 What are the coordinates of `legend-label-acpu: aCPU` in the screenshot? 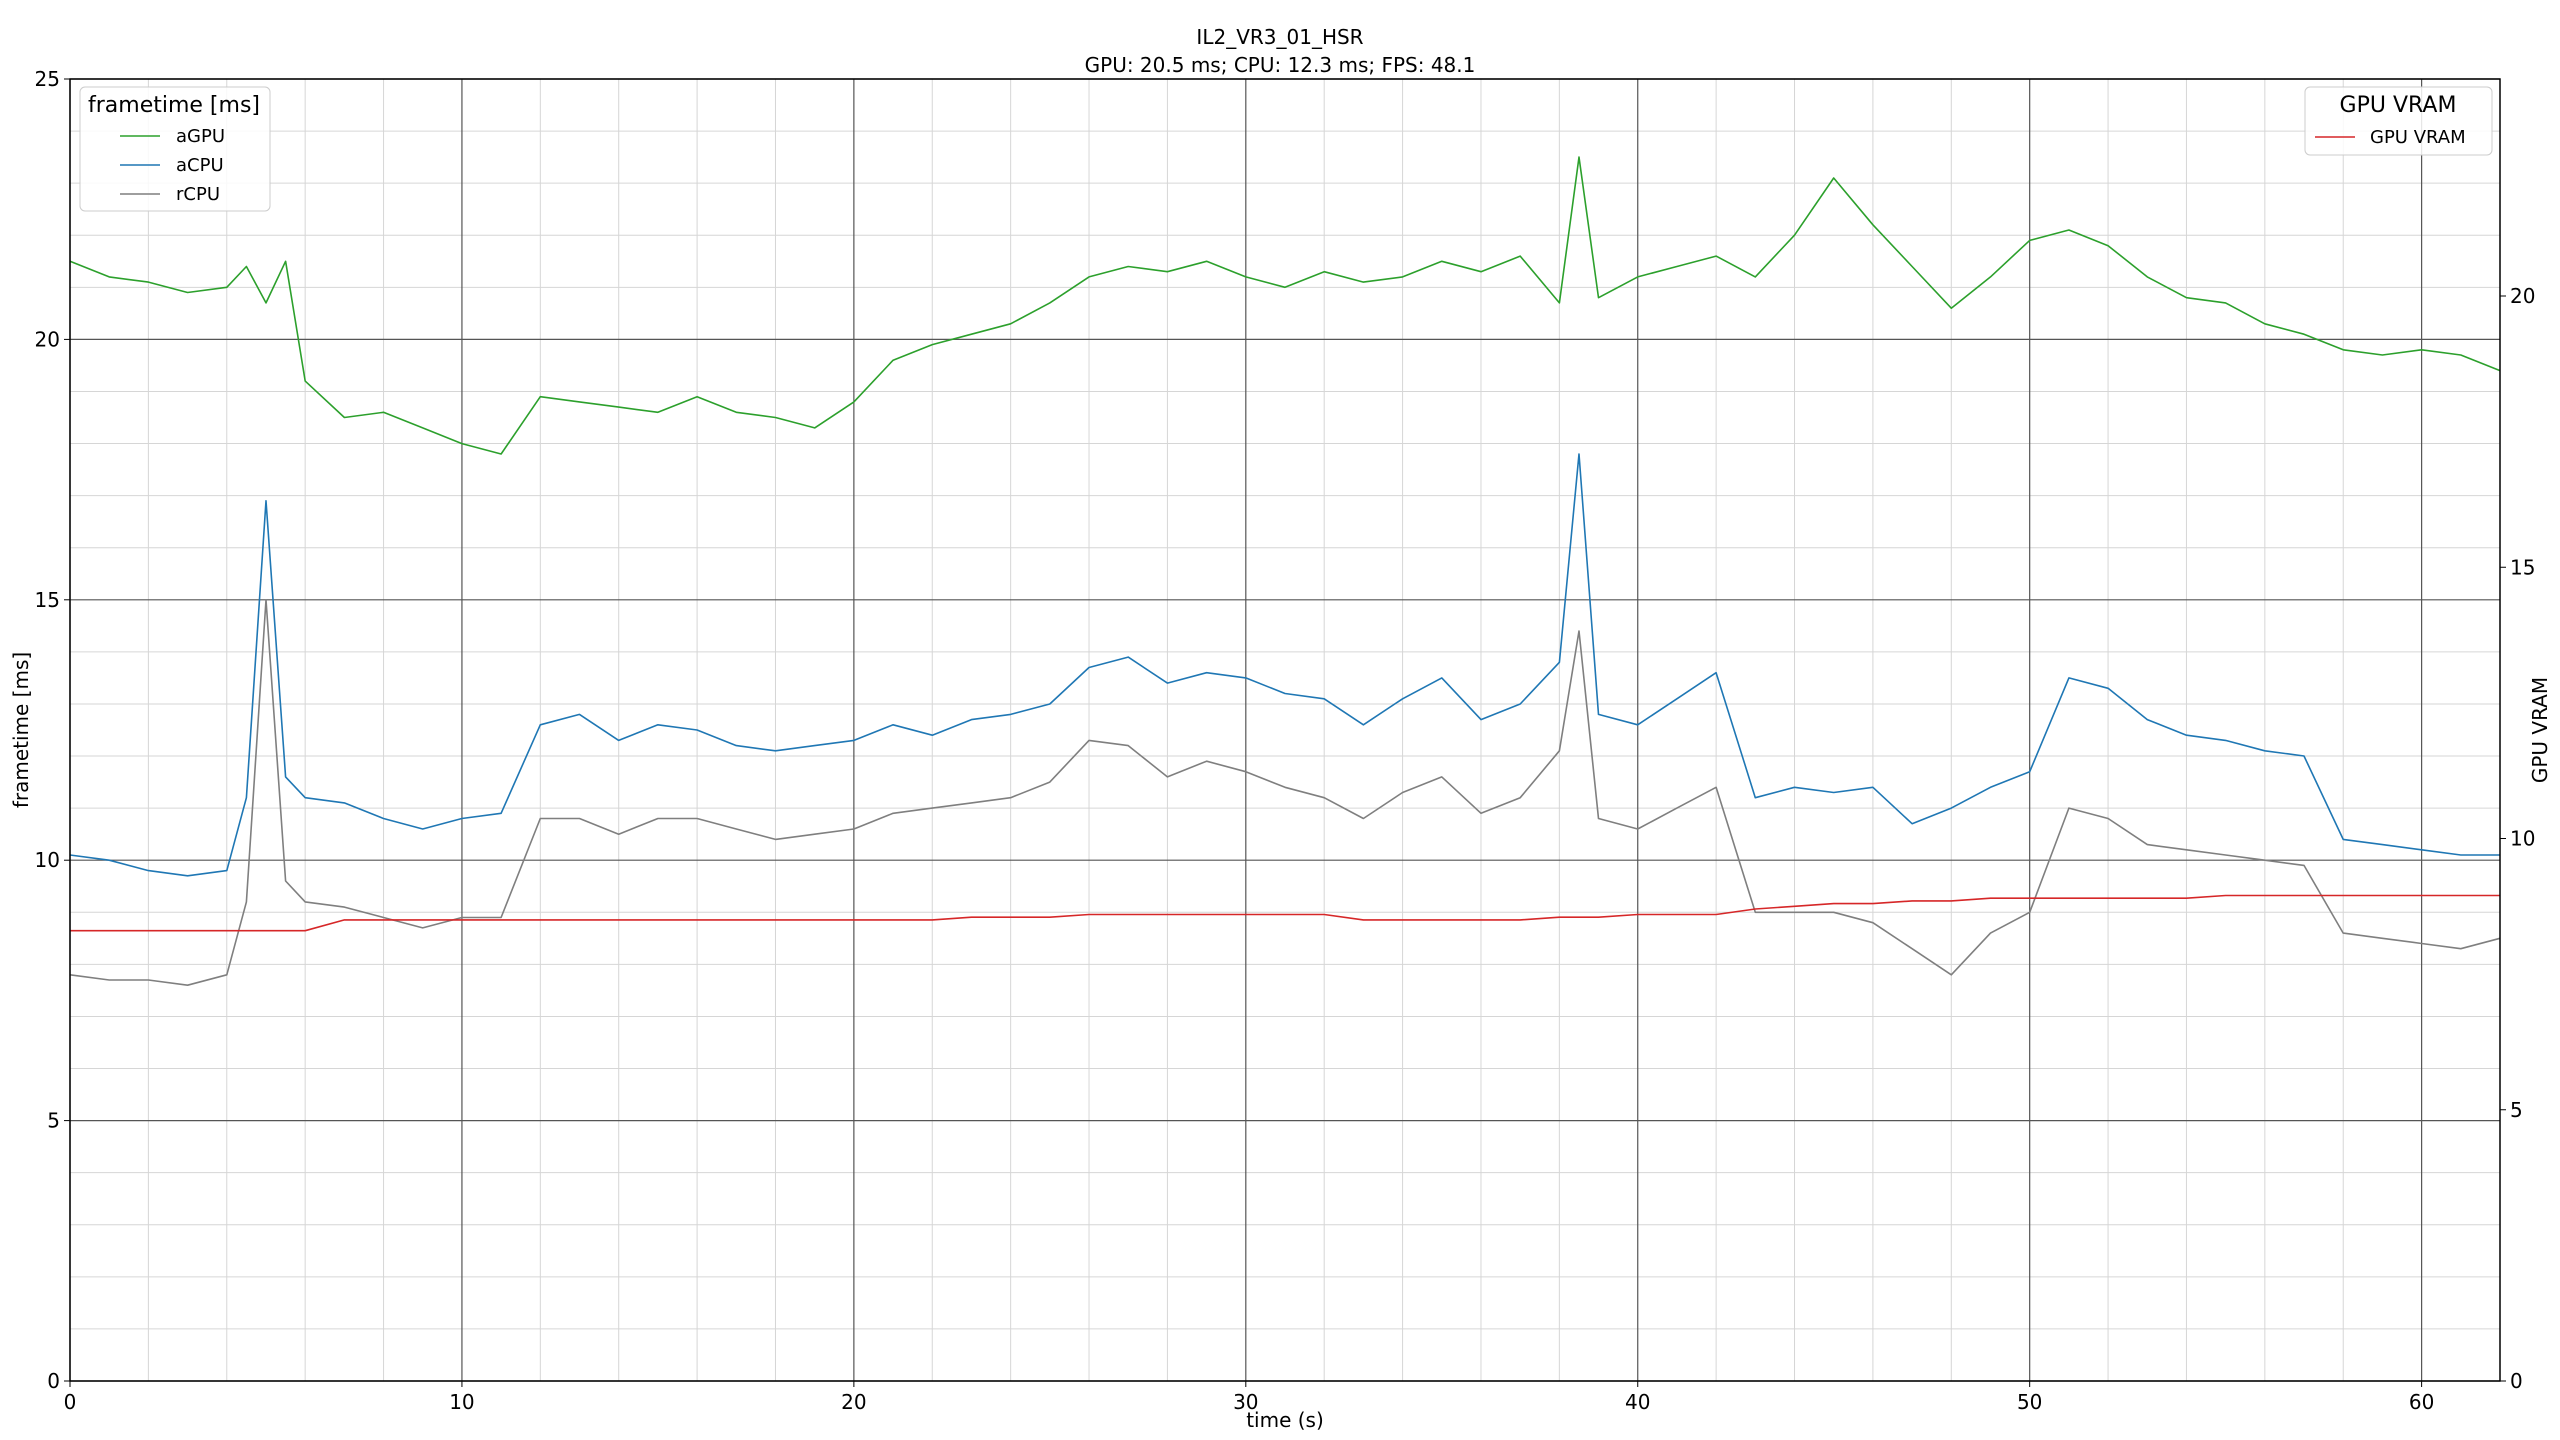 It's located at (200, 165).